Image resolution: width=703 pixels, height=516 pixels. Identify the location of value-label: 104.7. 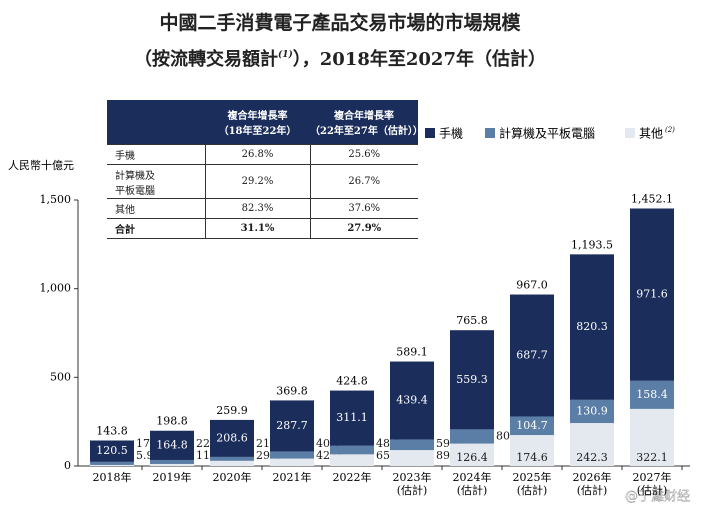
(532, 425).